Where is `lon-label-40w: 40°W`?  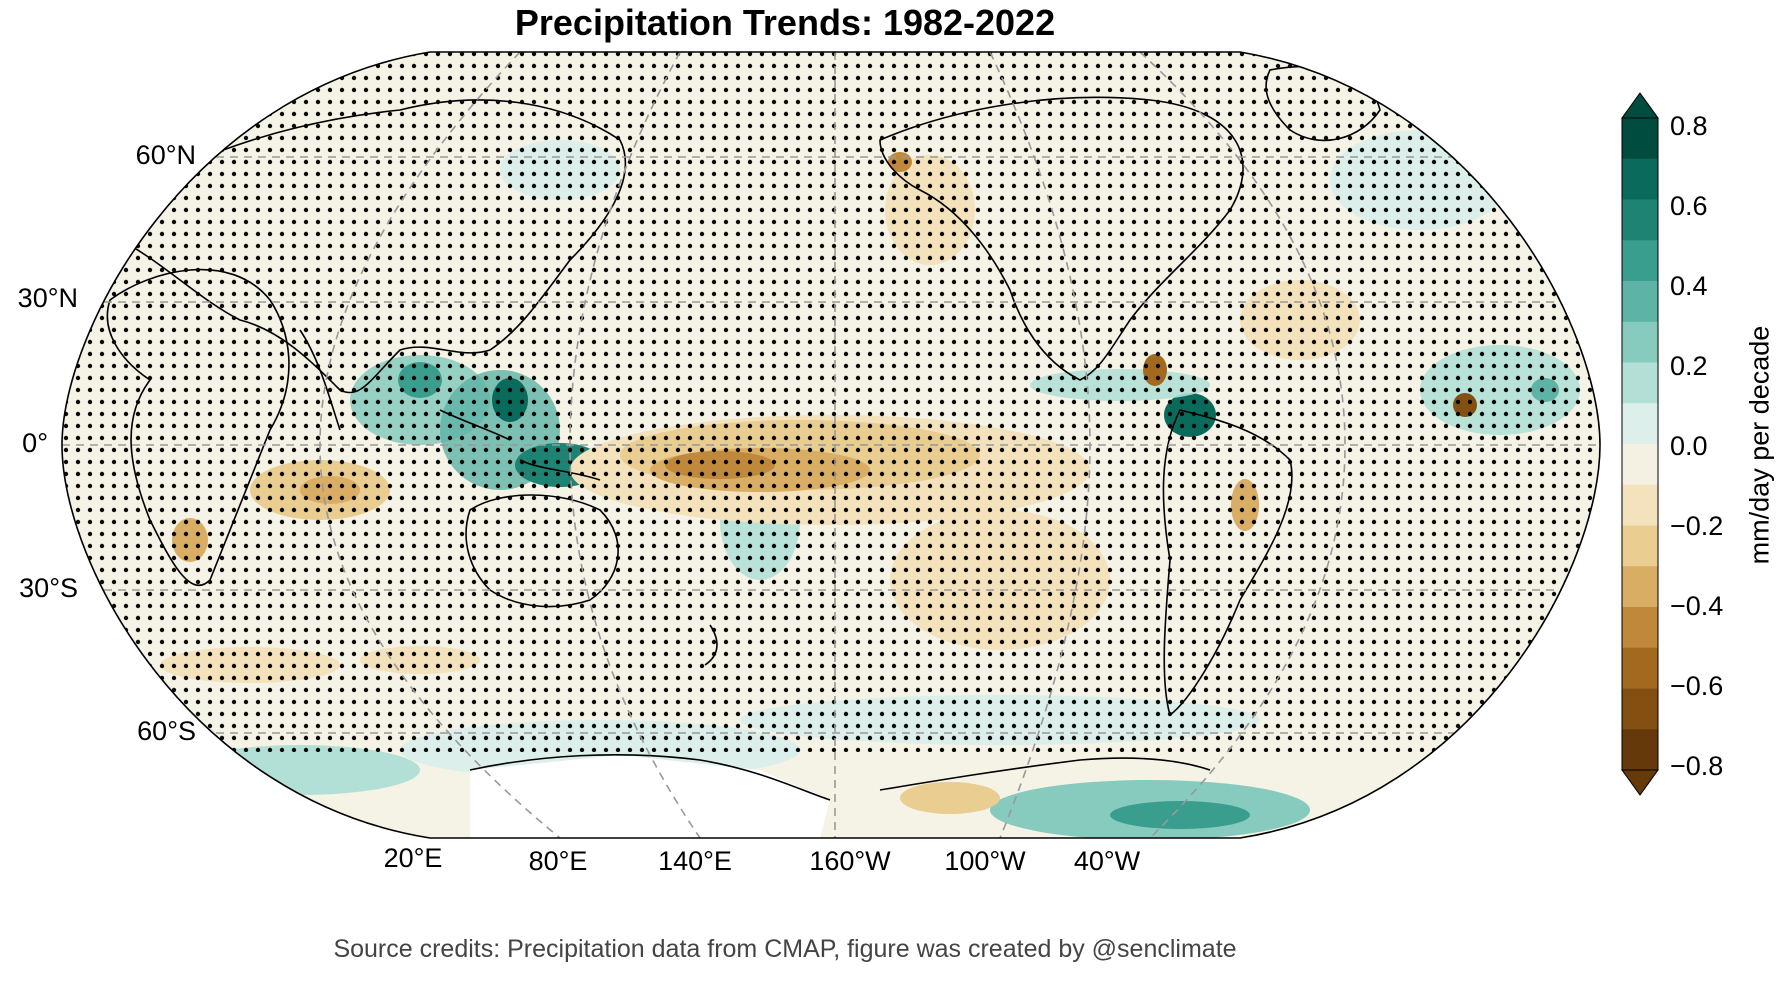
lon-label-40w: 40°W is located at coordinates (1107, 861).